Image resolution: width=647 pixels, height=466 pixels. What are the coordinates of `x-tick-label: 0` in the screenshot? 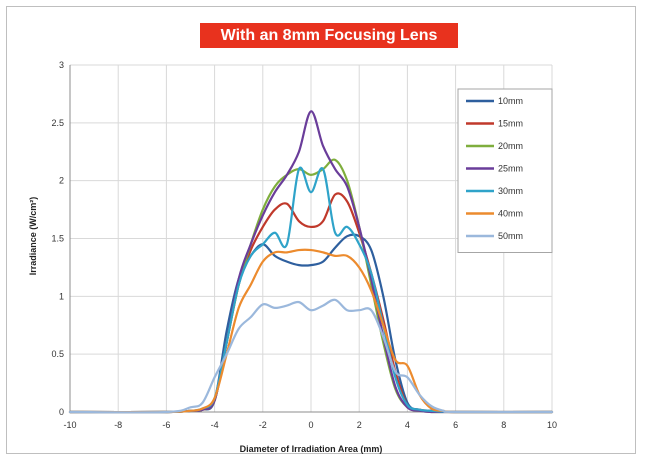 It's located at (310, 425).